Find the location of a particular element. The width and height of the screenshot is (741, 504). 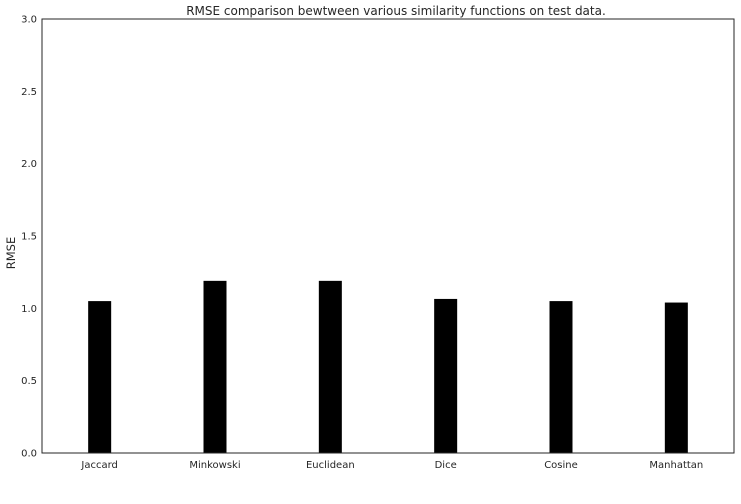

y-ticks-group: 0.0 0.5 1.0 1.5 2.0 2.5 3.0 is located at coordinates (29, 237).